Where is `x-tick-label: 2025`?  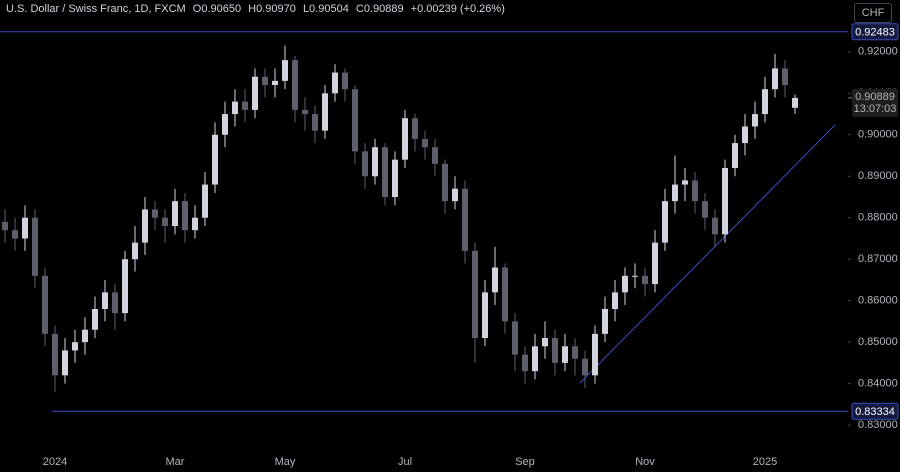
x-tick-label: 2025 is located at coordinates (765, 462).